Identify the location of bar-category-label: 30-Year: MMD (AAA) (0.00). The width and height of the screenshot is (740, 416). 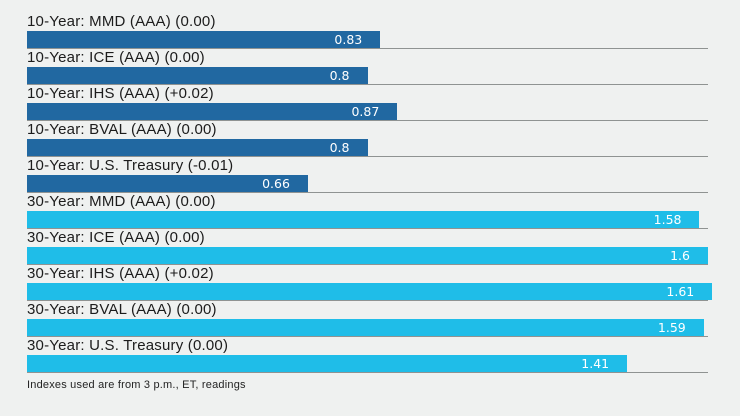
(121, 201).